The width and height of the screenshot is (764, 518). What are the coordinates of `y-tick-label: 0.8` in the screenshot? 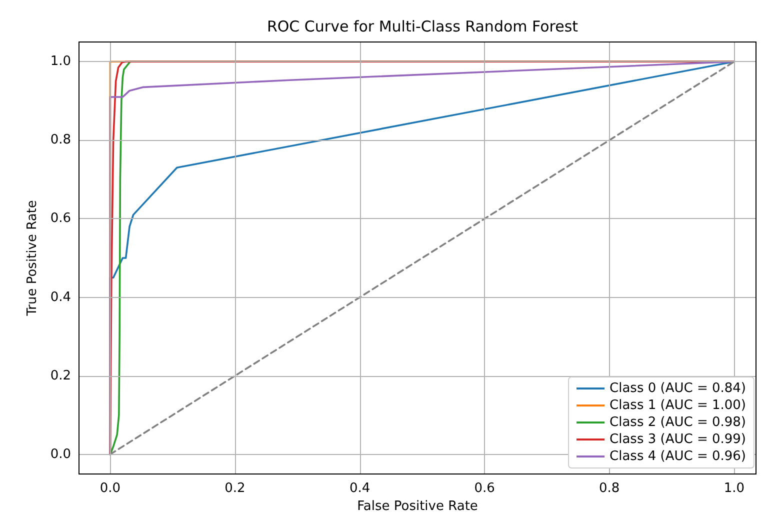 It's located at (60, 140).